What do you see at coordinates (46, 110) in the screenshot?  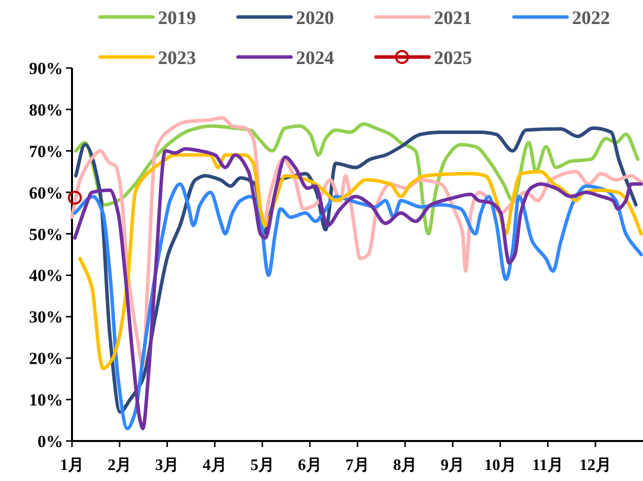 I see `y-tick-label: 80%` at bounding box center [46, 110].